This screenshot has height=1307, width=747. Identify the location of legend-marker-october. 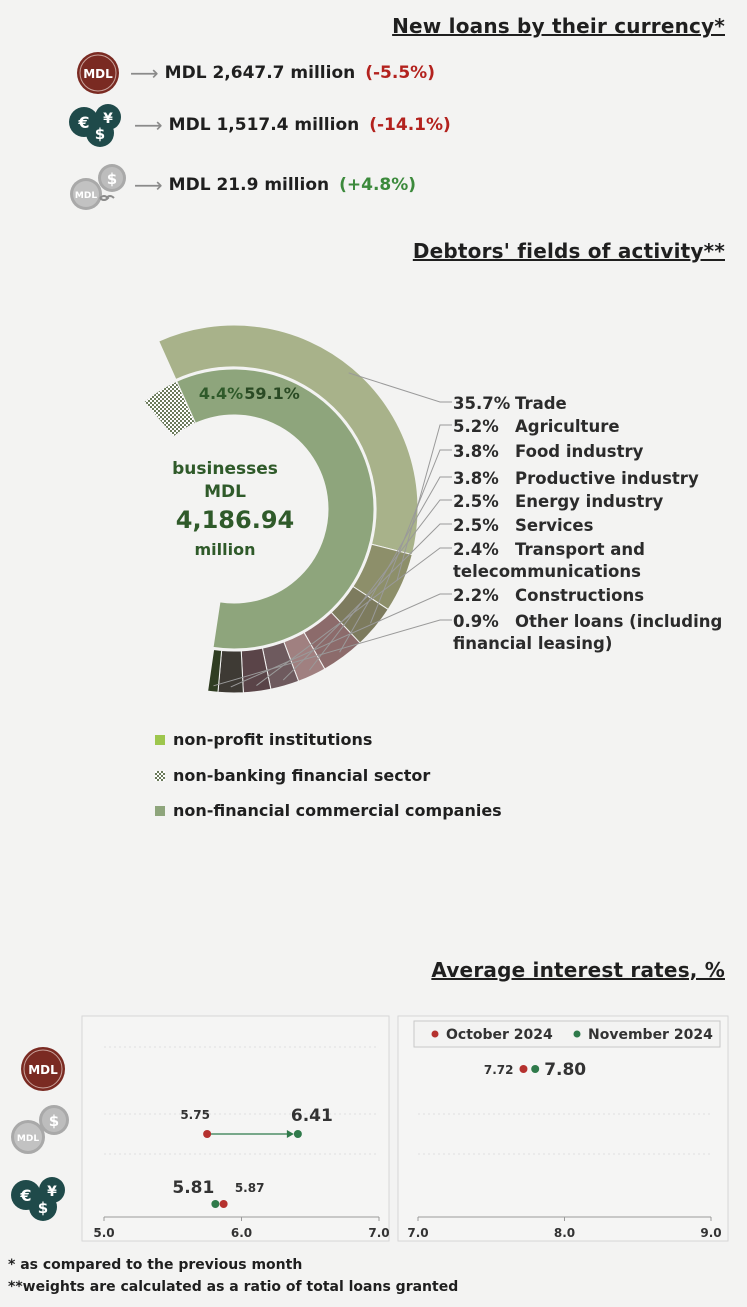
(435, 1034).